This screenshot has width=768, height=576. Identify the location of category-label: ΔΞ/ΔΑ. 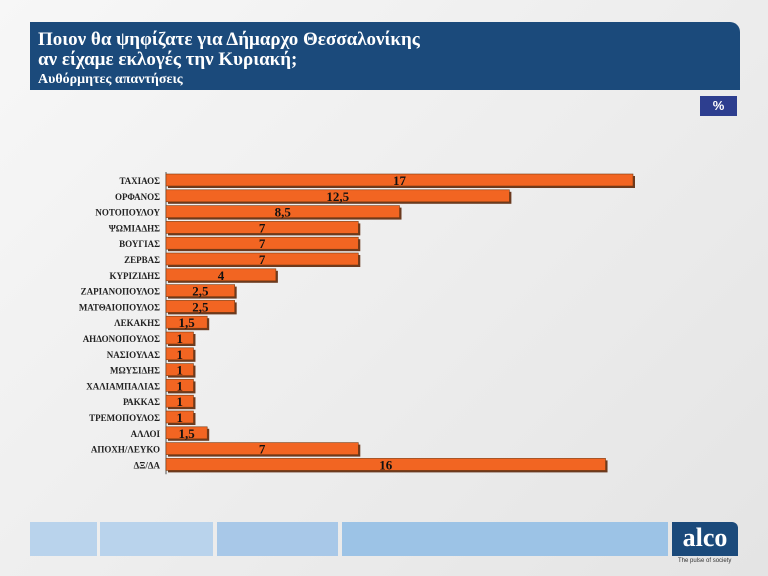
(147, 465).